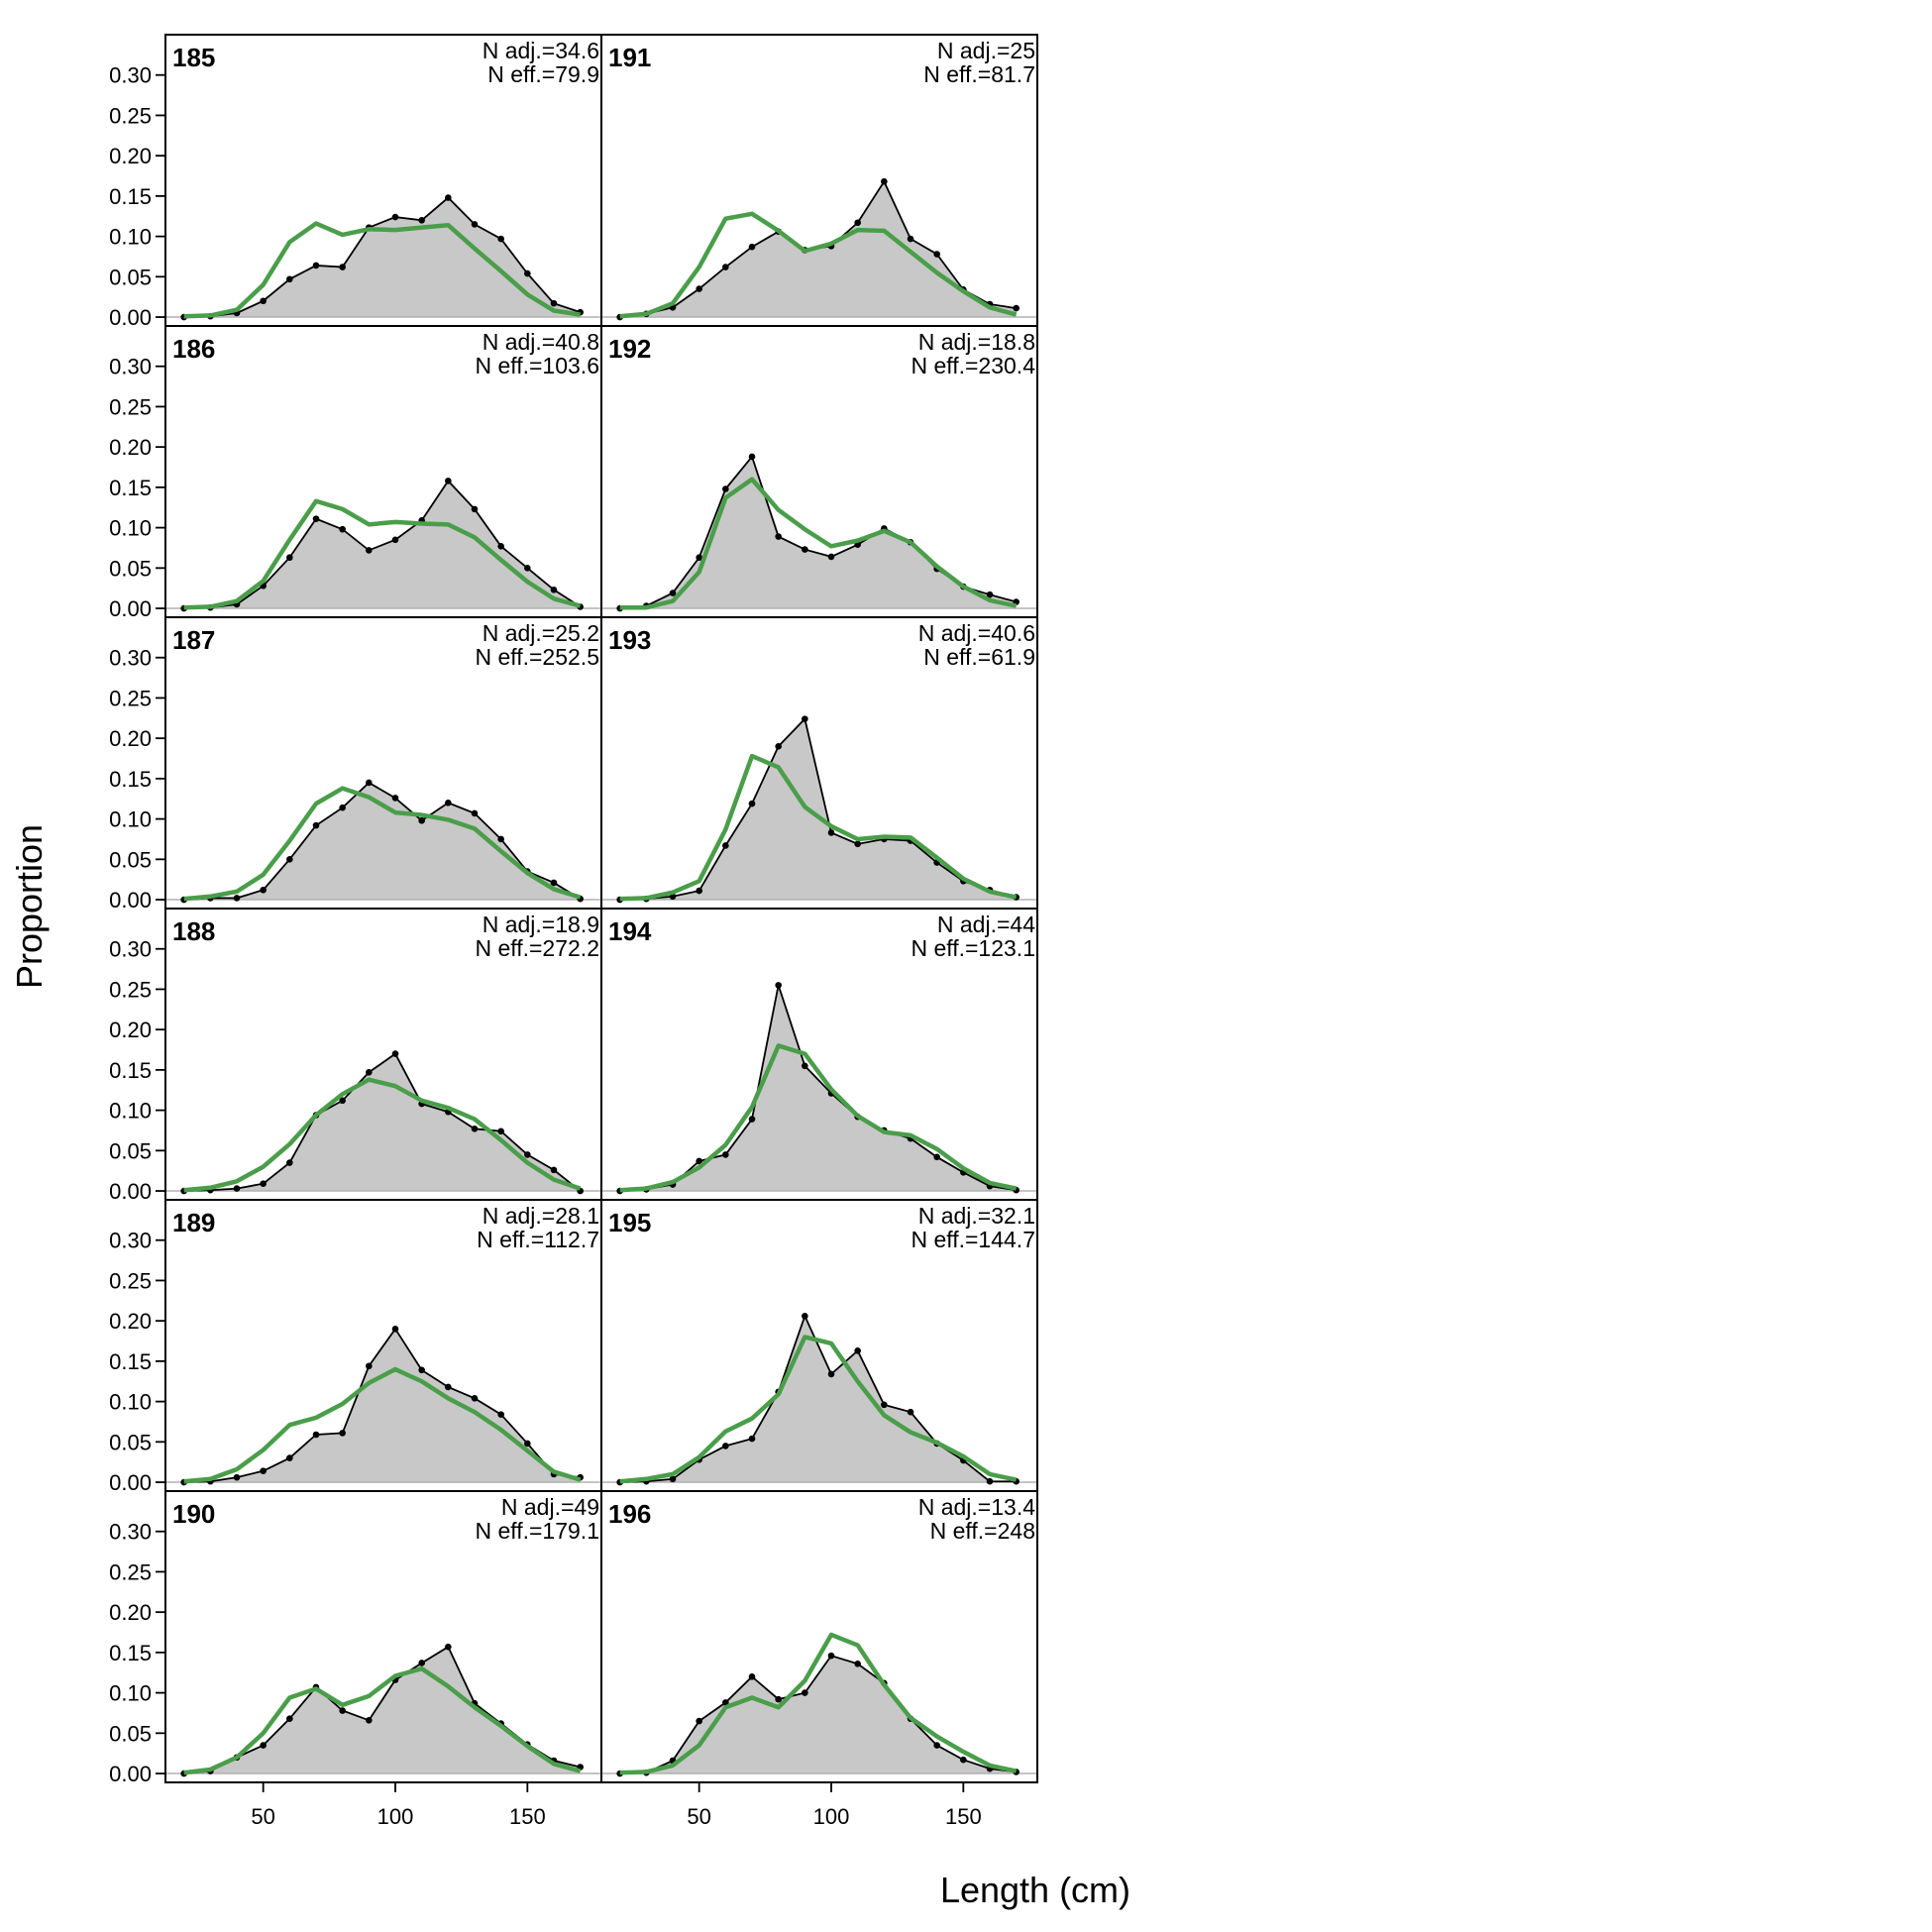 Image resolution: width=1932 pixels, height=1932 pixels. Describe the element at coordinates (194, 58) in the screenshot. I see `panel-year-label: 185` at that location.